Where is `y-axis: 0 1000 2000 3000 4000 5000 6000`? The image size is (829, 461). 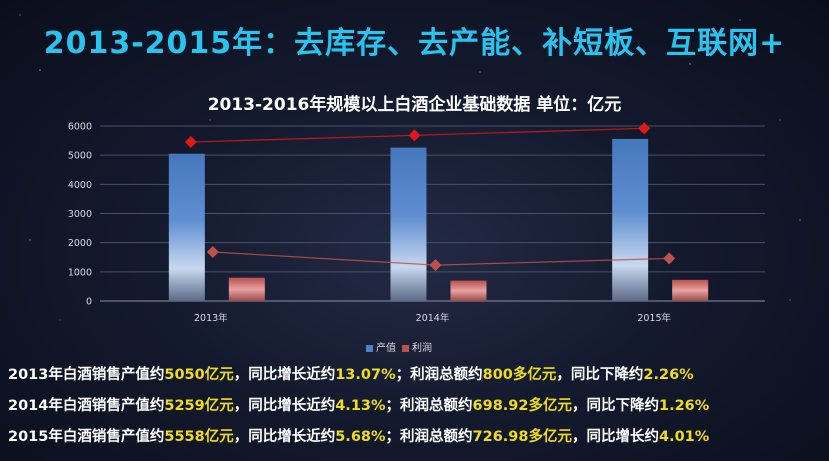
y-axis: 0 1000 2000 3000 4000 5000 6000 is located at coordinates (80, 215).